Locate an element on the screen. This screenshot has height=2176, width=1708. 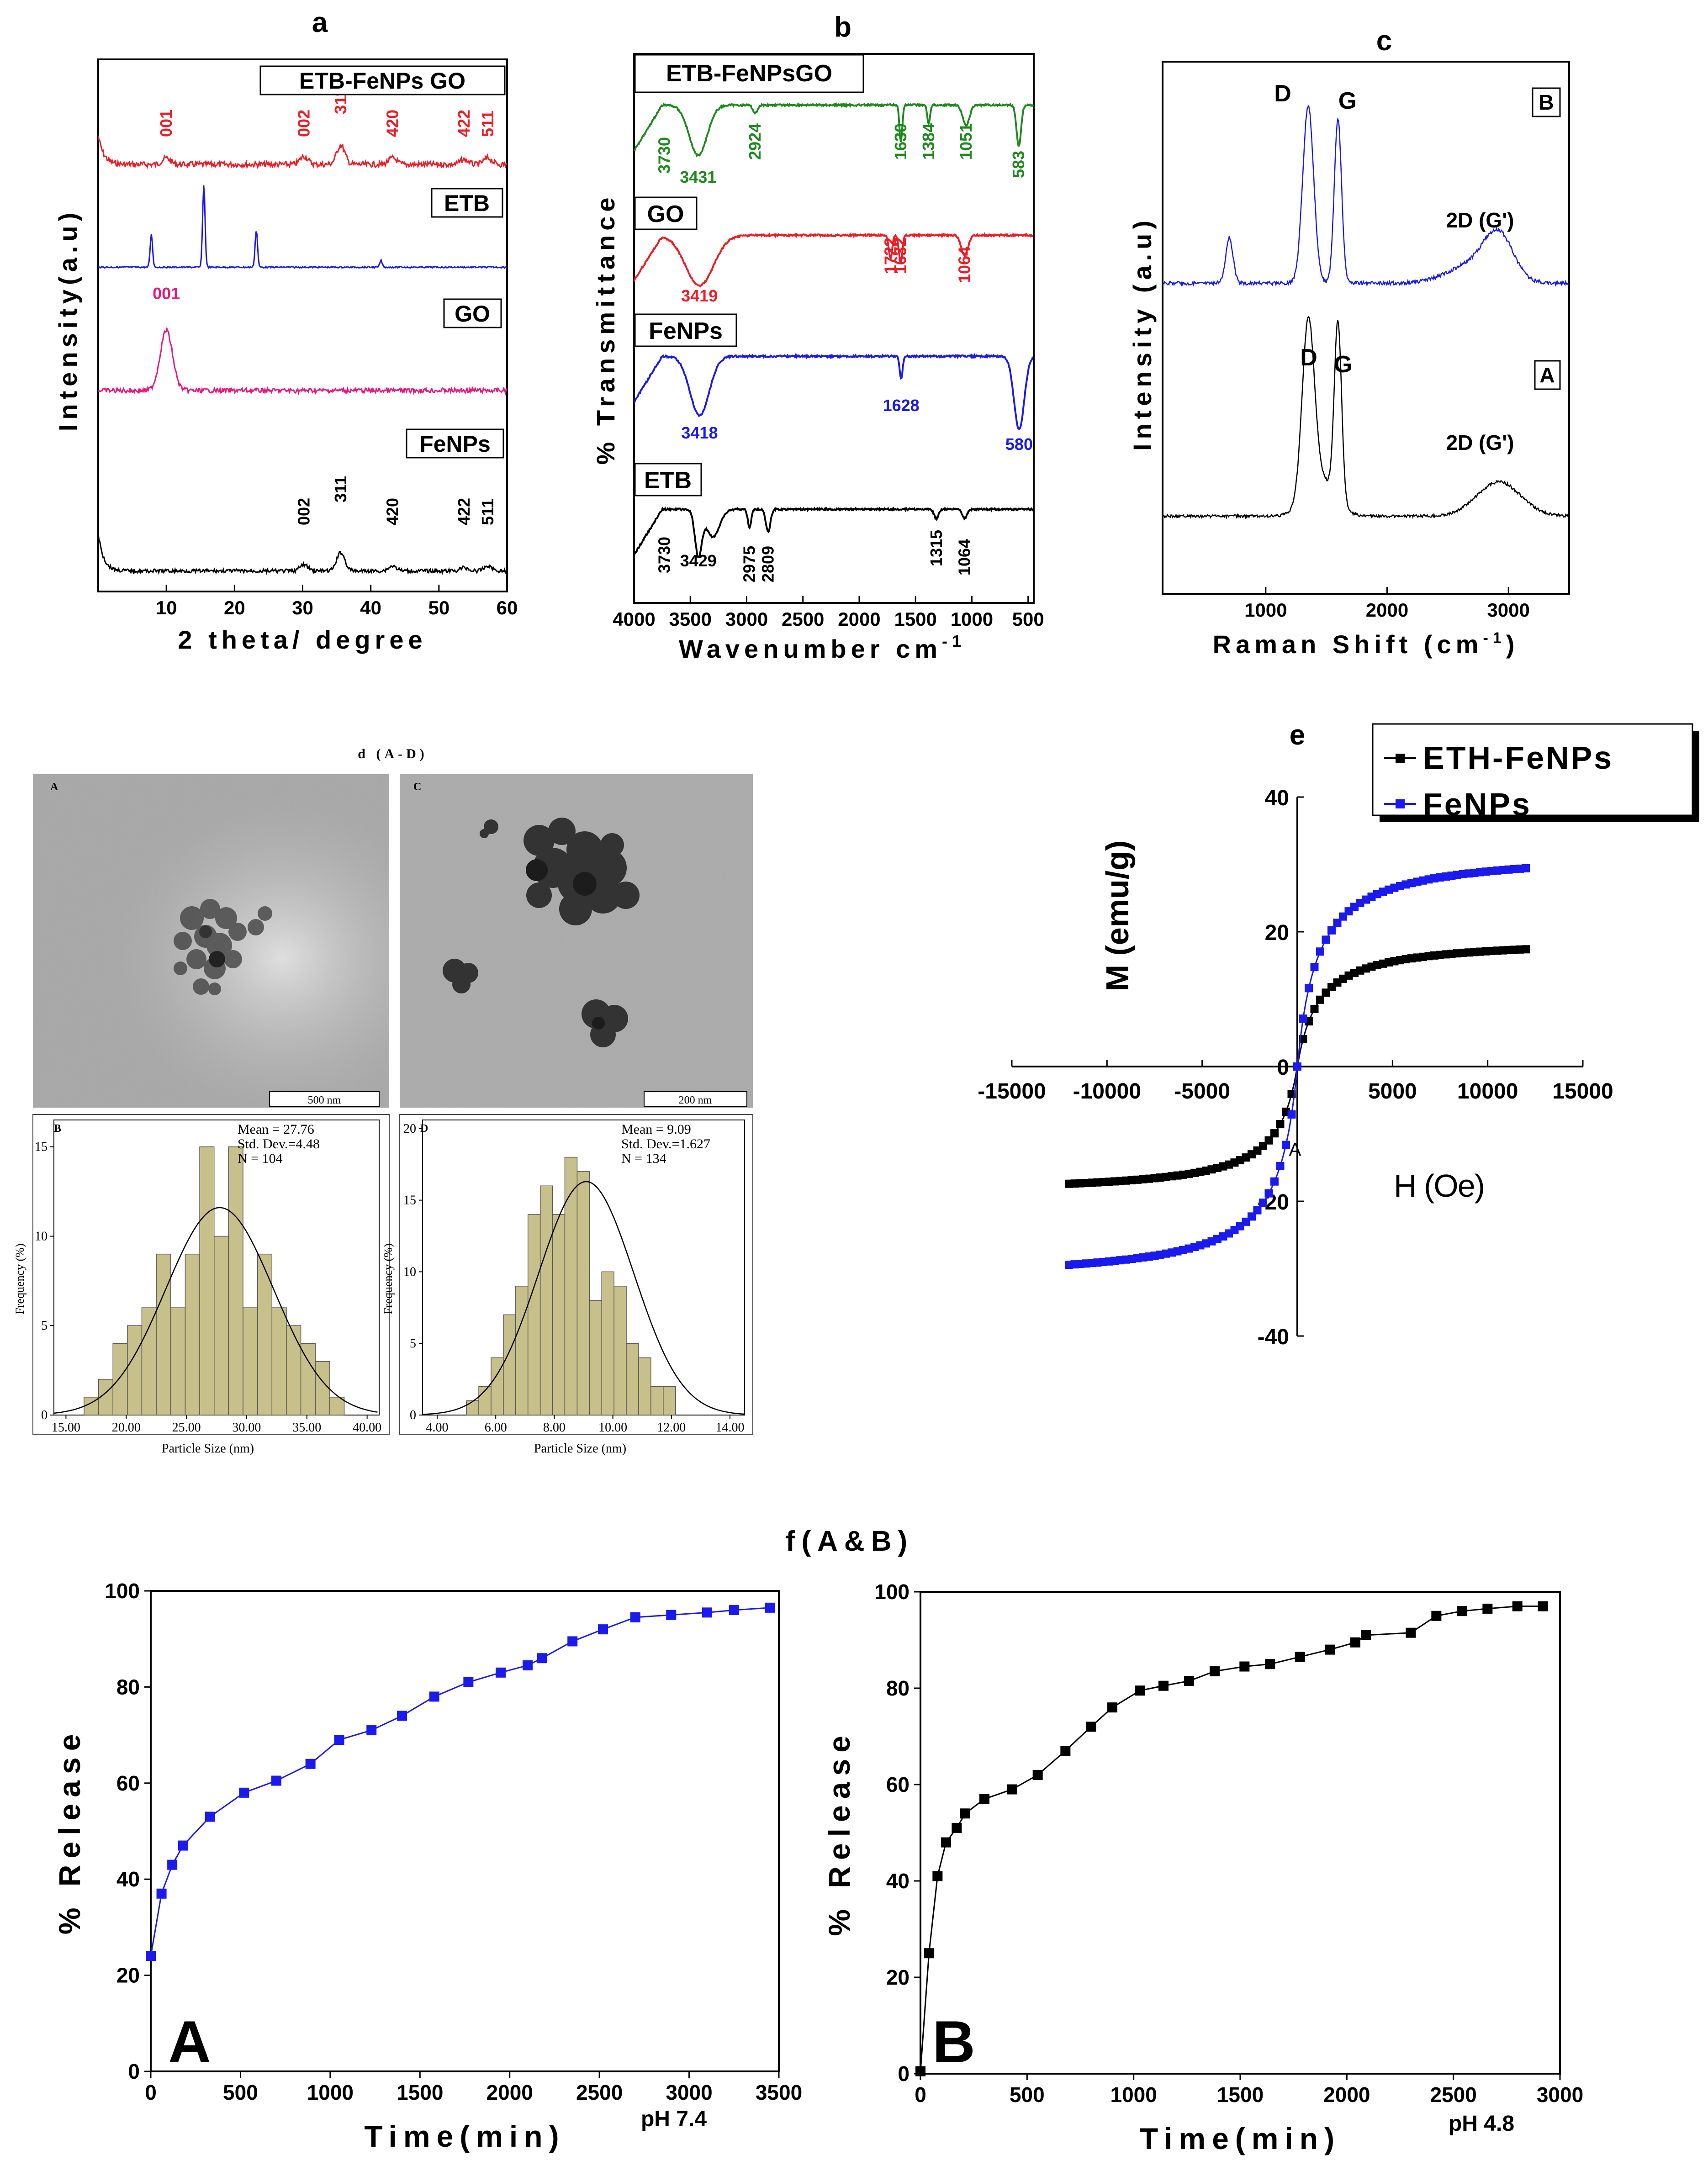
ftir-label-3-5: 1064 is located at coordinates (964, 558).